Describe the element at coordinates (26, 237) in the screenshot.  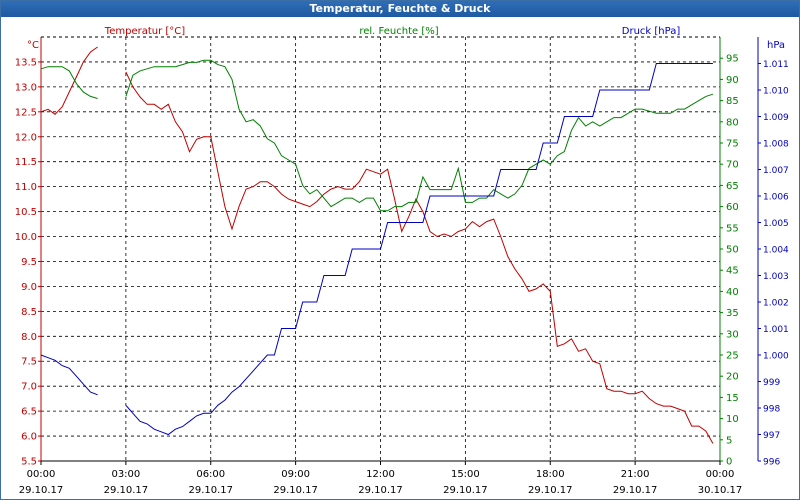
I see `temperature-tick-label: 10.0` at that location.